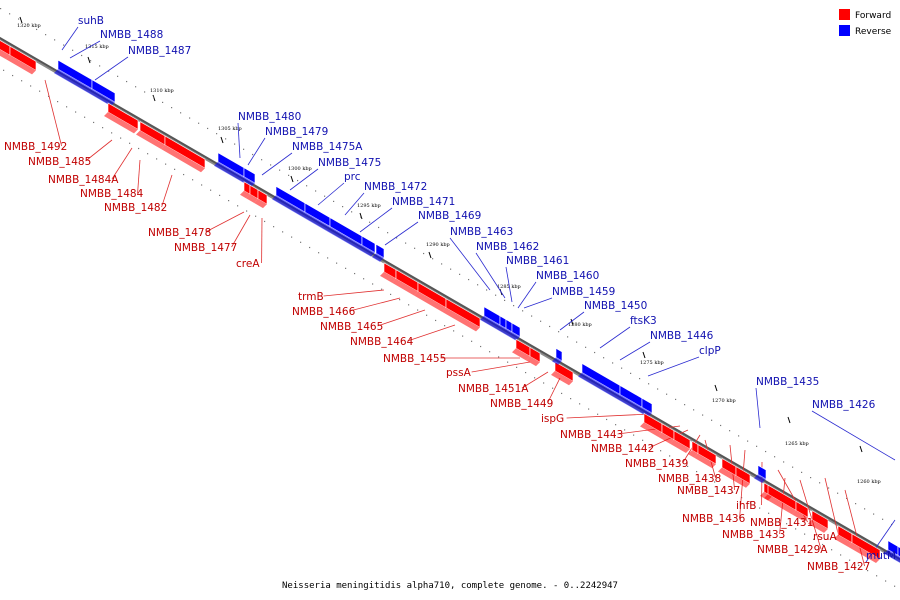 Image resolution: width=900 pixels, height=600 pixels. I want to click on forward-gene-label: NMBB_1485, so click(59, 162).